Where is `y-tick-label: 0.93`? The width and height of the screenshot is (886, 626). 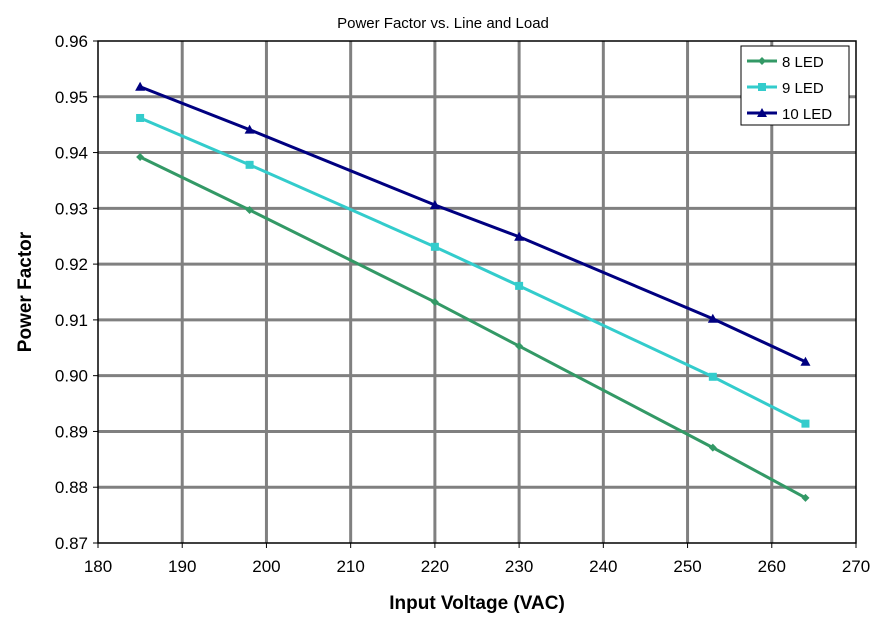
y-tick-label: 0.93 is located at coordinates (71, 208).